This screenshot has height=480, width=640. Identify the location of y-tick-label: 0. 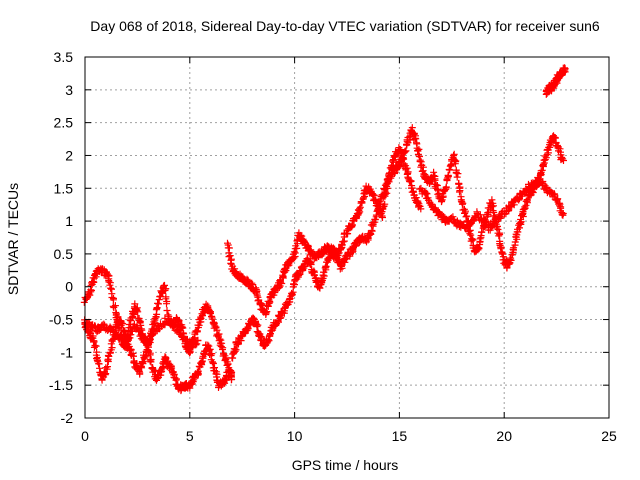
(69, 287).